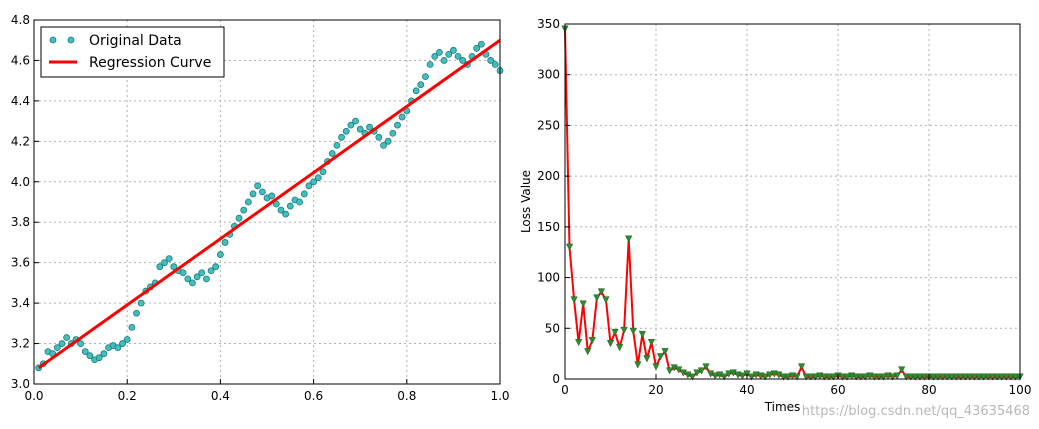 The image size is (1039, 429). I want to click on regression-chart-ytick-label: 3.6, so click(20, 263).